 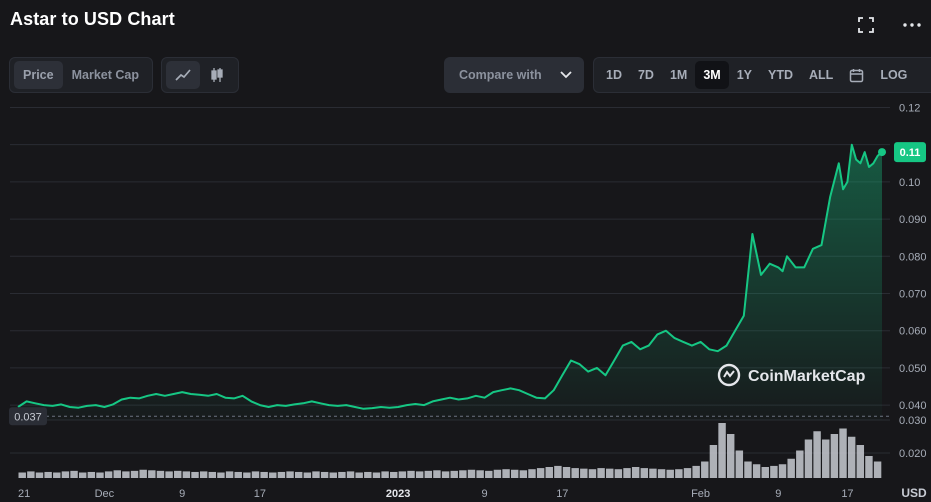 I want to click on range-1m: 1M, so click(x=678, y=75).